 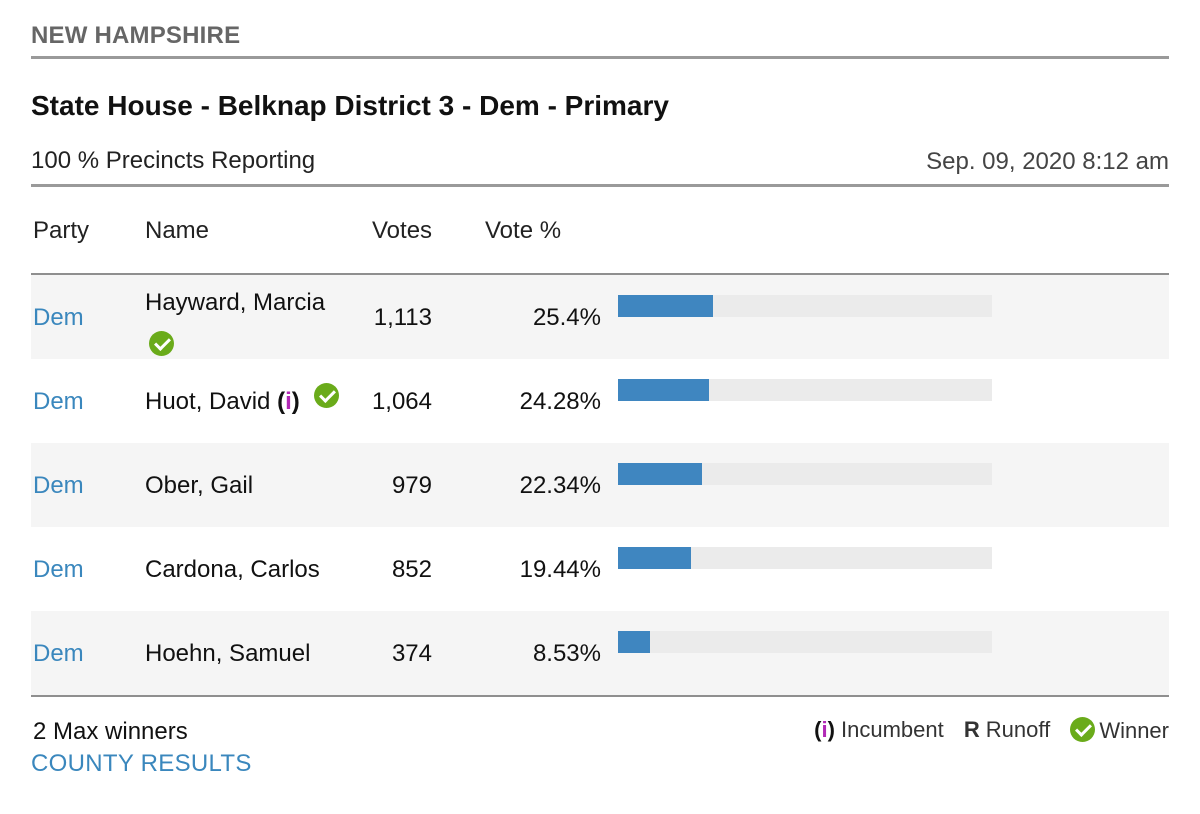 What do you see at coordinates (1018, 730) in the screenshot?
I see `legend-runoff-label: Runoff` at bounding box center [1018, 730].